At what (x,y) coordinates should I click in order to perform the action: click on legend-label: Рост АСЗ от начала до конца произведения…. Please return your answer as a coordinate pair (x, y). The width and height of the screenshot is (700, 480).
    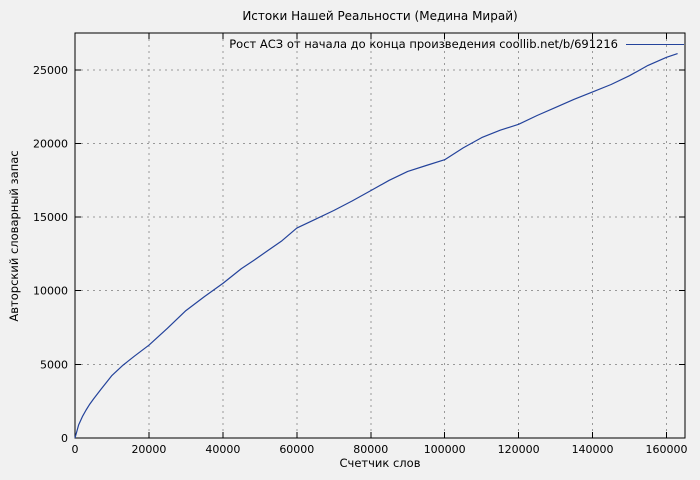
    Looking at the image, I should click on (423, 44).